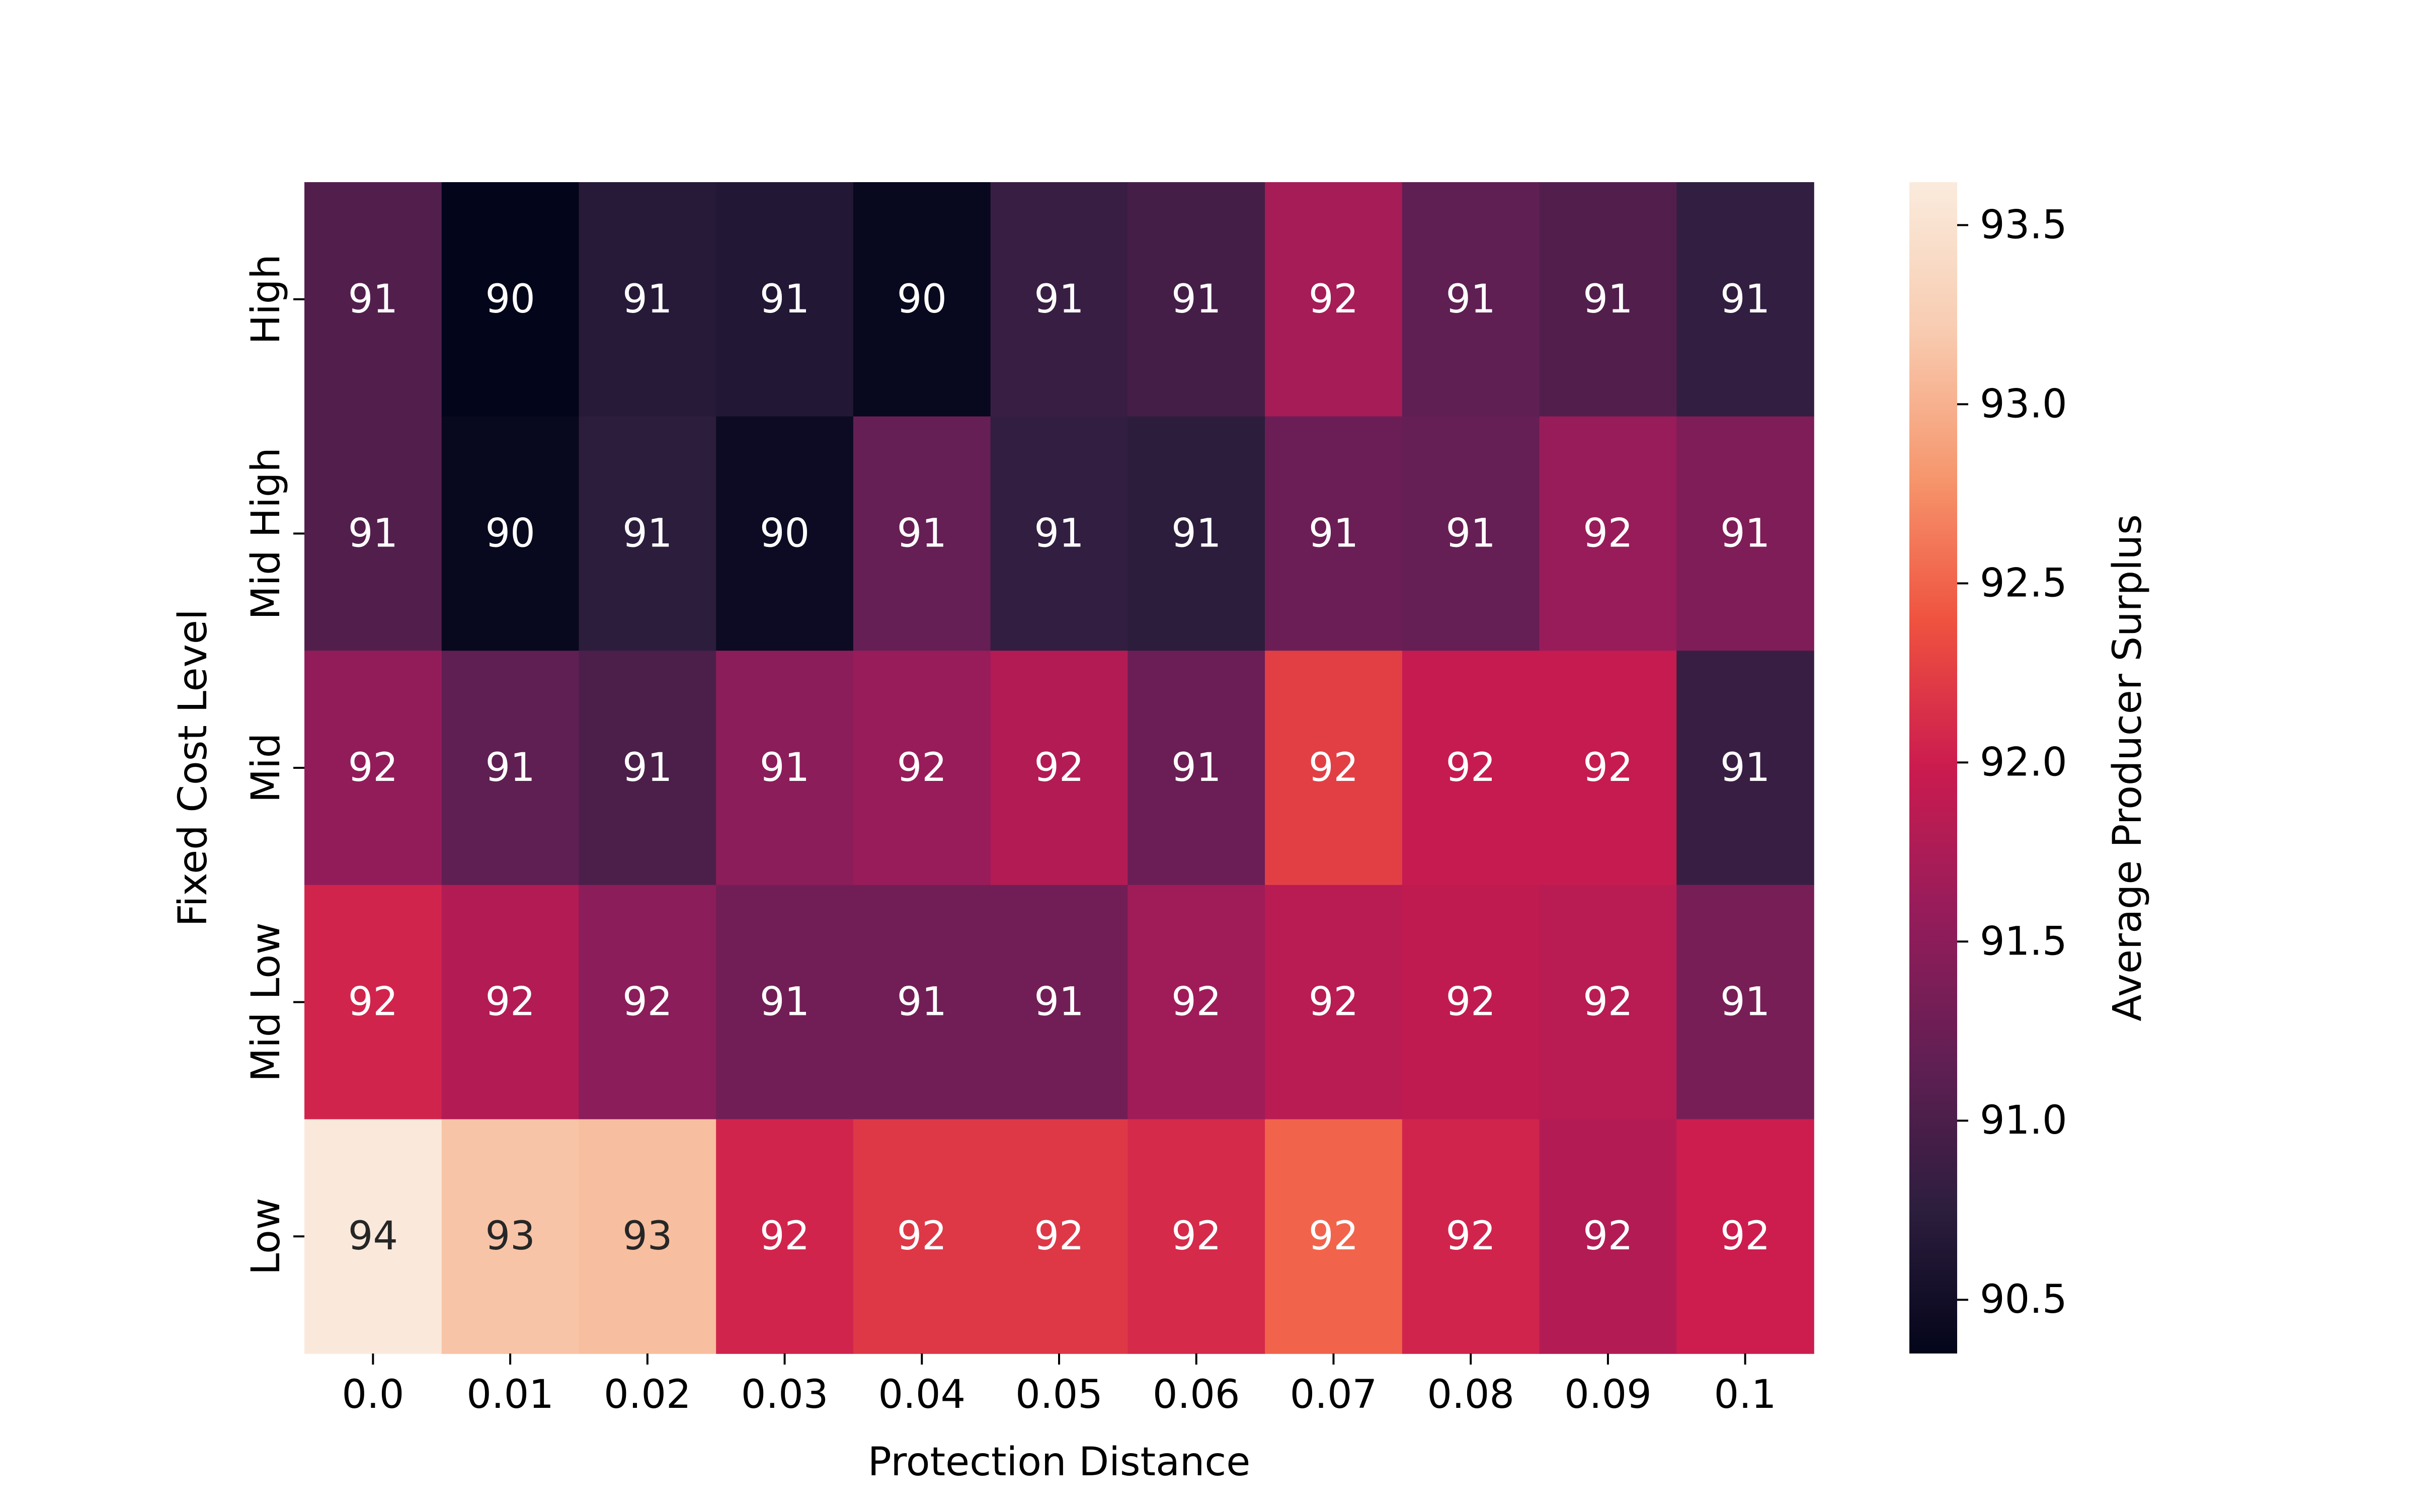 The height and width of the screenshot is (1512, 2415). Describe the element at coordinates (1334, 1394) in the screenshot. I see `x-tick-label-7: 0.07` at that location.